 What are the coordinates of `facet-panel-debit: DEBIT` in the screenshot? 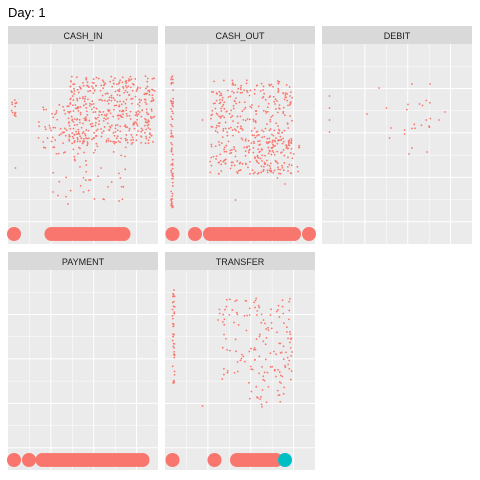 It's located at (397, 135).